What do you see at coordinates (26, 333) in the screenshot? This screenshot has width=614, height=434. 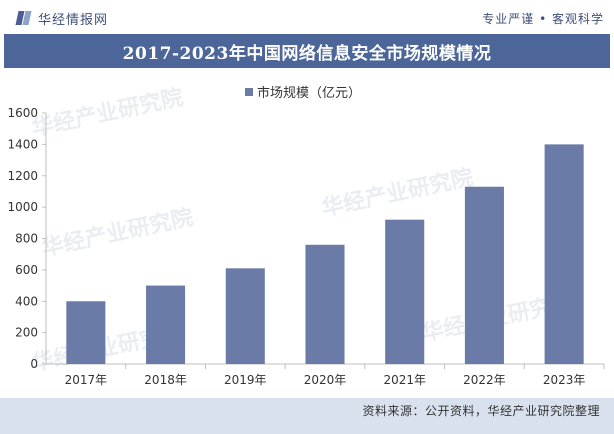 I see `y-tick-label: 200` at bounding box center [26, 333].